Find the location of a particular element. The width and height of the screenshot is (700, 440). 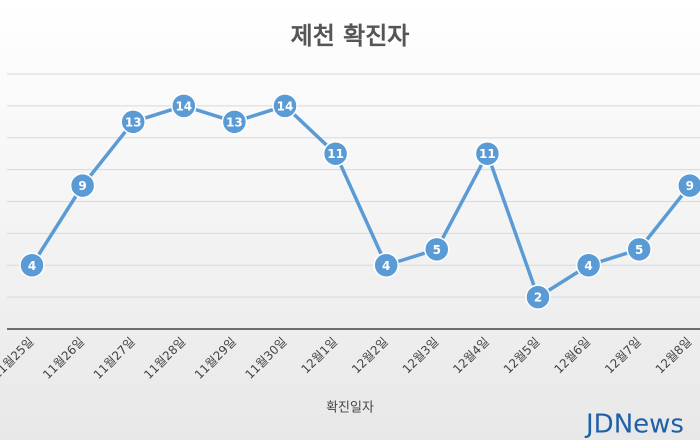

watermark: JDNews is located at coordinates (634, 425).